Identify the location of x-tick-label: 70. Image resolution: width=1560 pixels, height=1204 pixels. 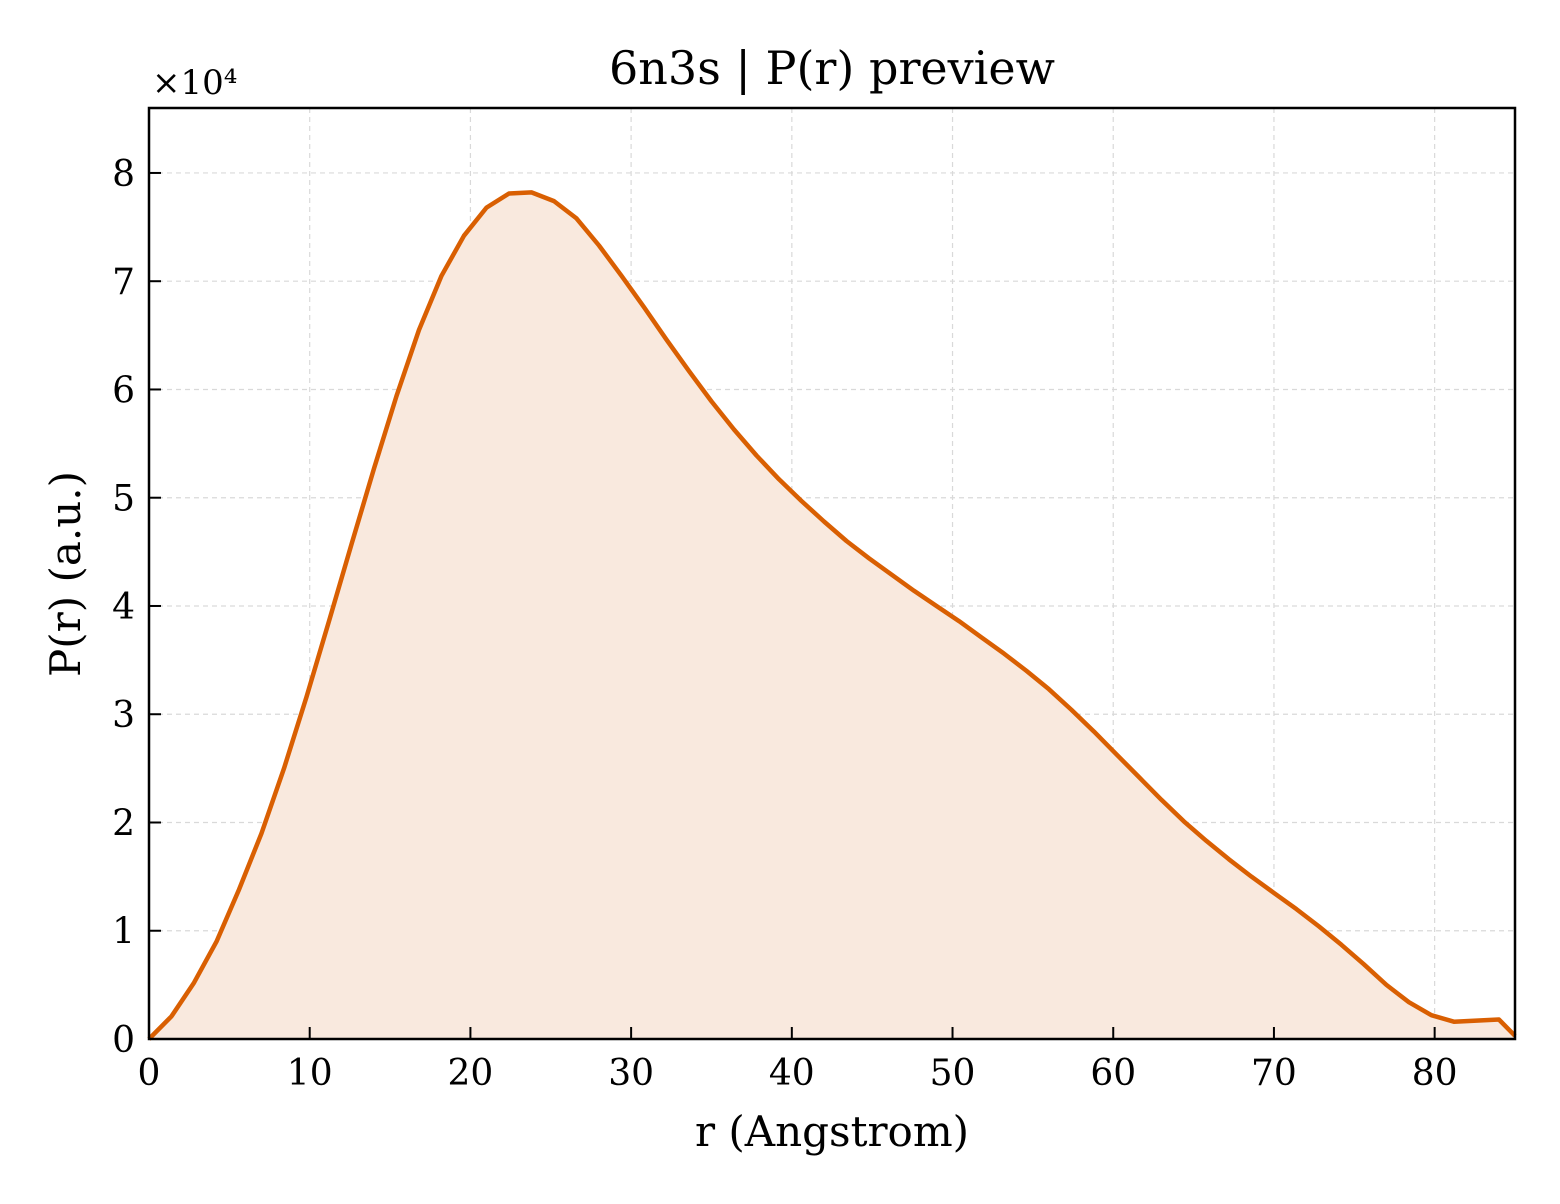
(1274, 1073).